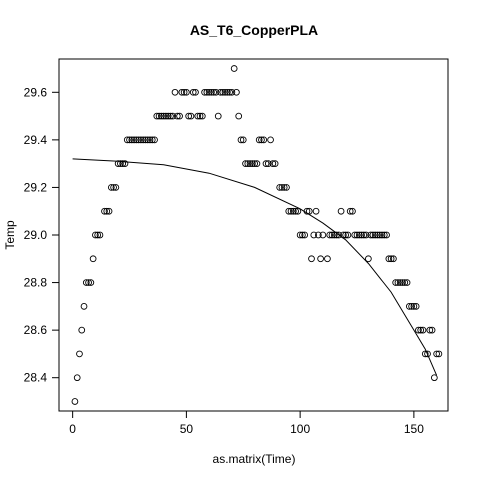 The width and height of the screenshot is (480, 480). I want to click on chart-title: AS_T6_CopperPLA, so click(254, 30).